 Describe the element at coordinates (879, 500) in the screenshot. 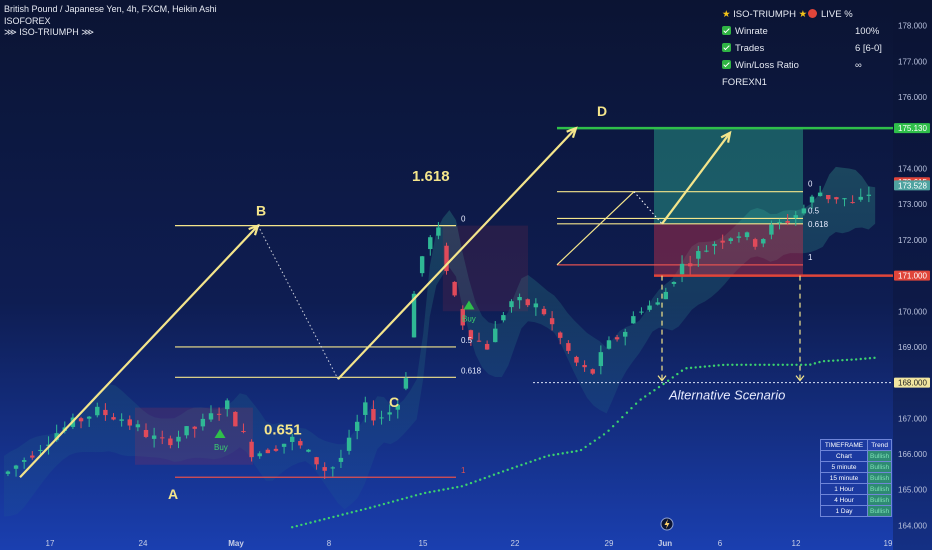

I see `trend-cell: Bullish` at that location.